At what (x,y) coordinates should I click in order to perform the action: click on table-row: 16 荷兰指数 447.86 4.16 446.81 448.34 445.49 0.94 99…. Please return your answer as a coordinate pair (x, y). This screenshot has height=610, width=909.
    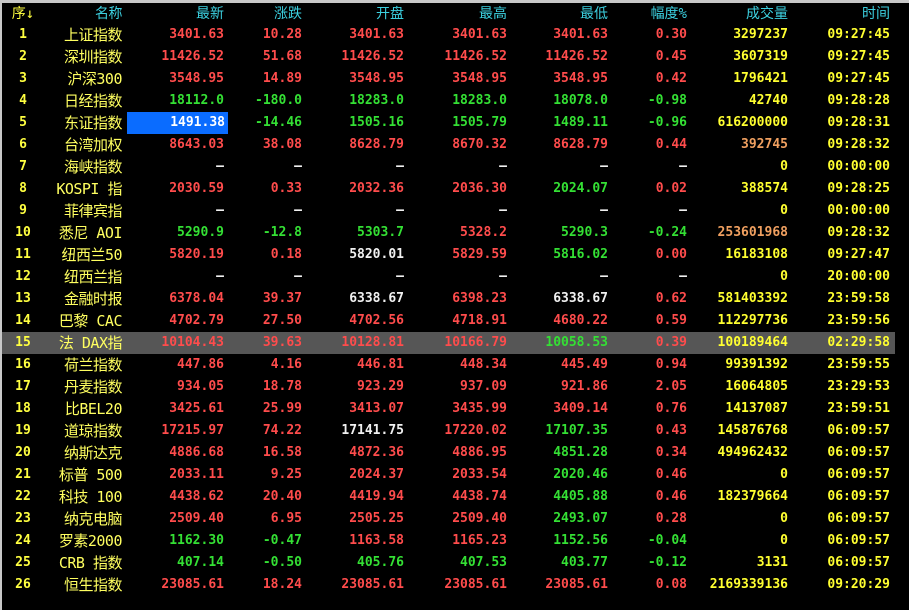
    Looking at the image, I should click on (452, 365).